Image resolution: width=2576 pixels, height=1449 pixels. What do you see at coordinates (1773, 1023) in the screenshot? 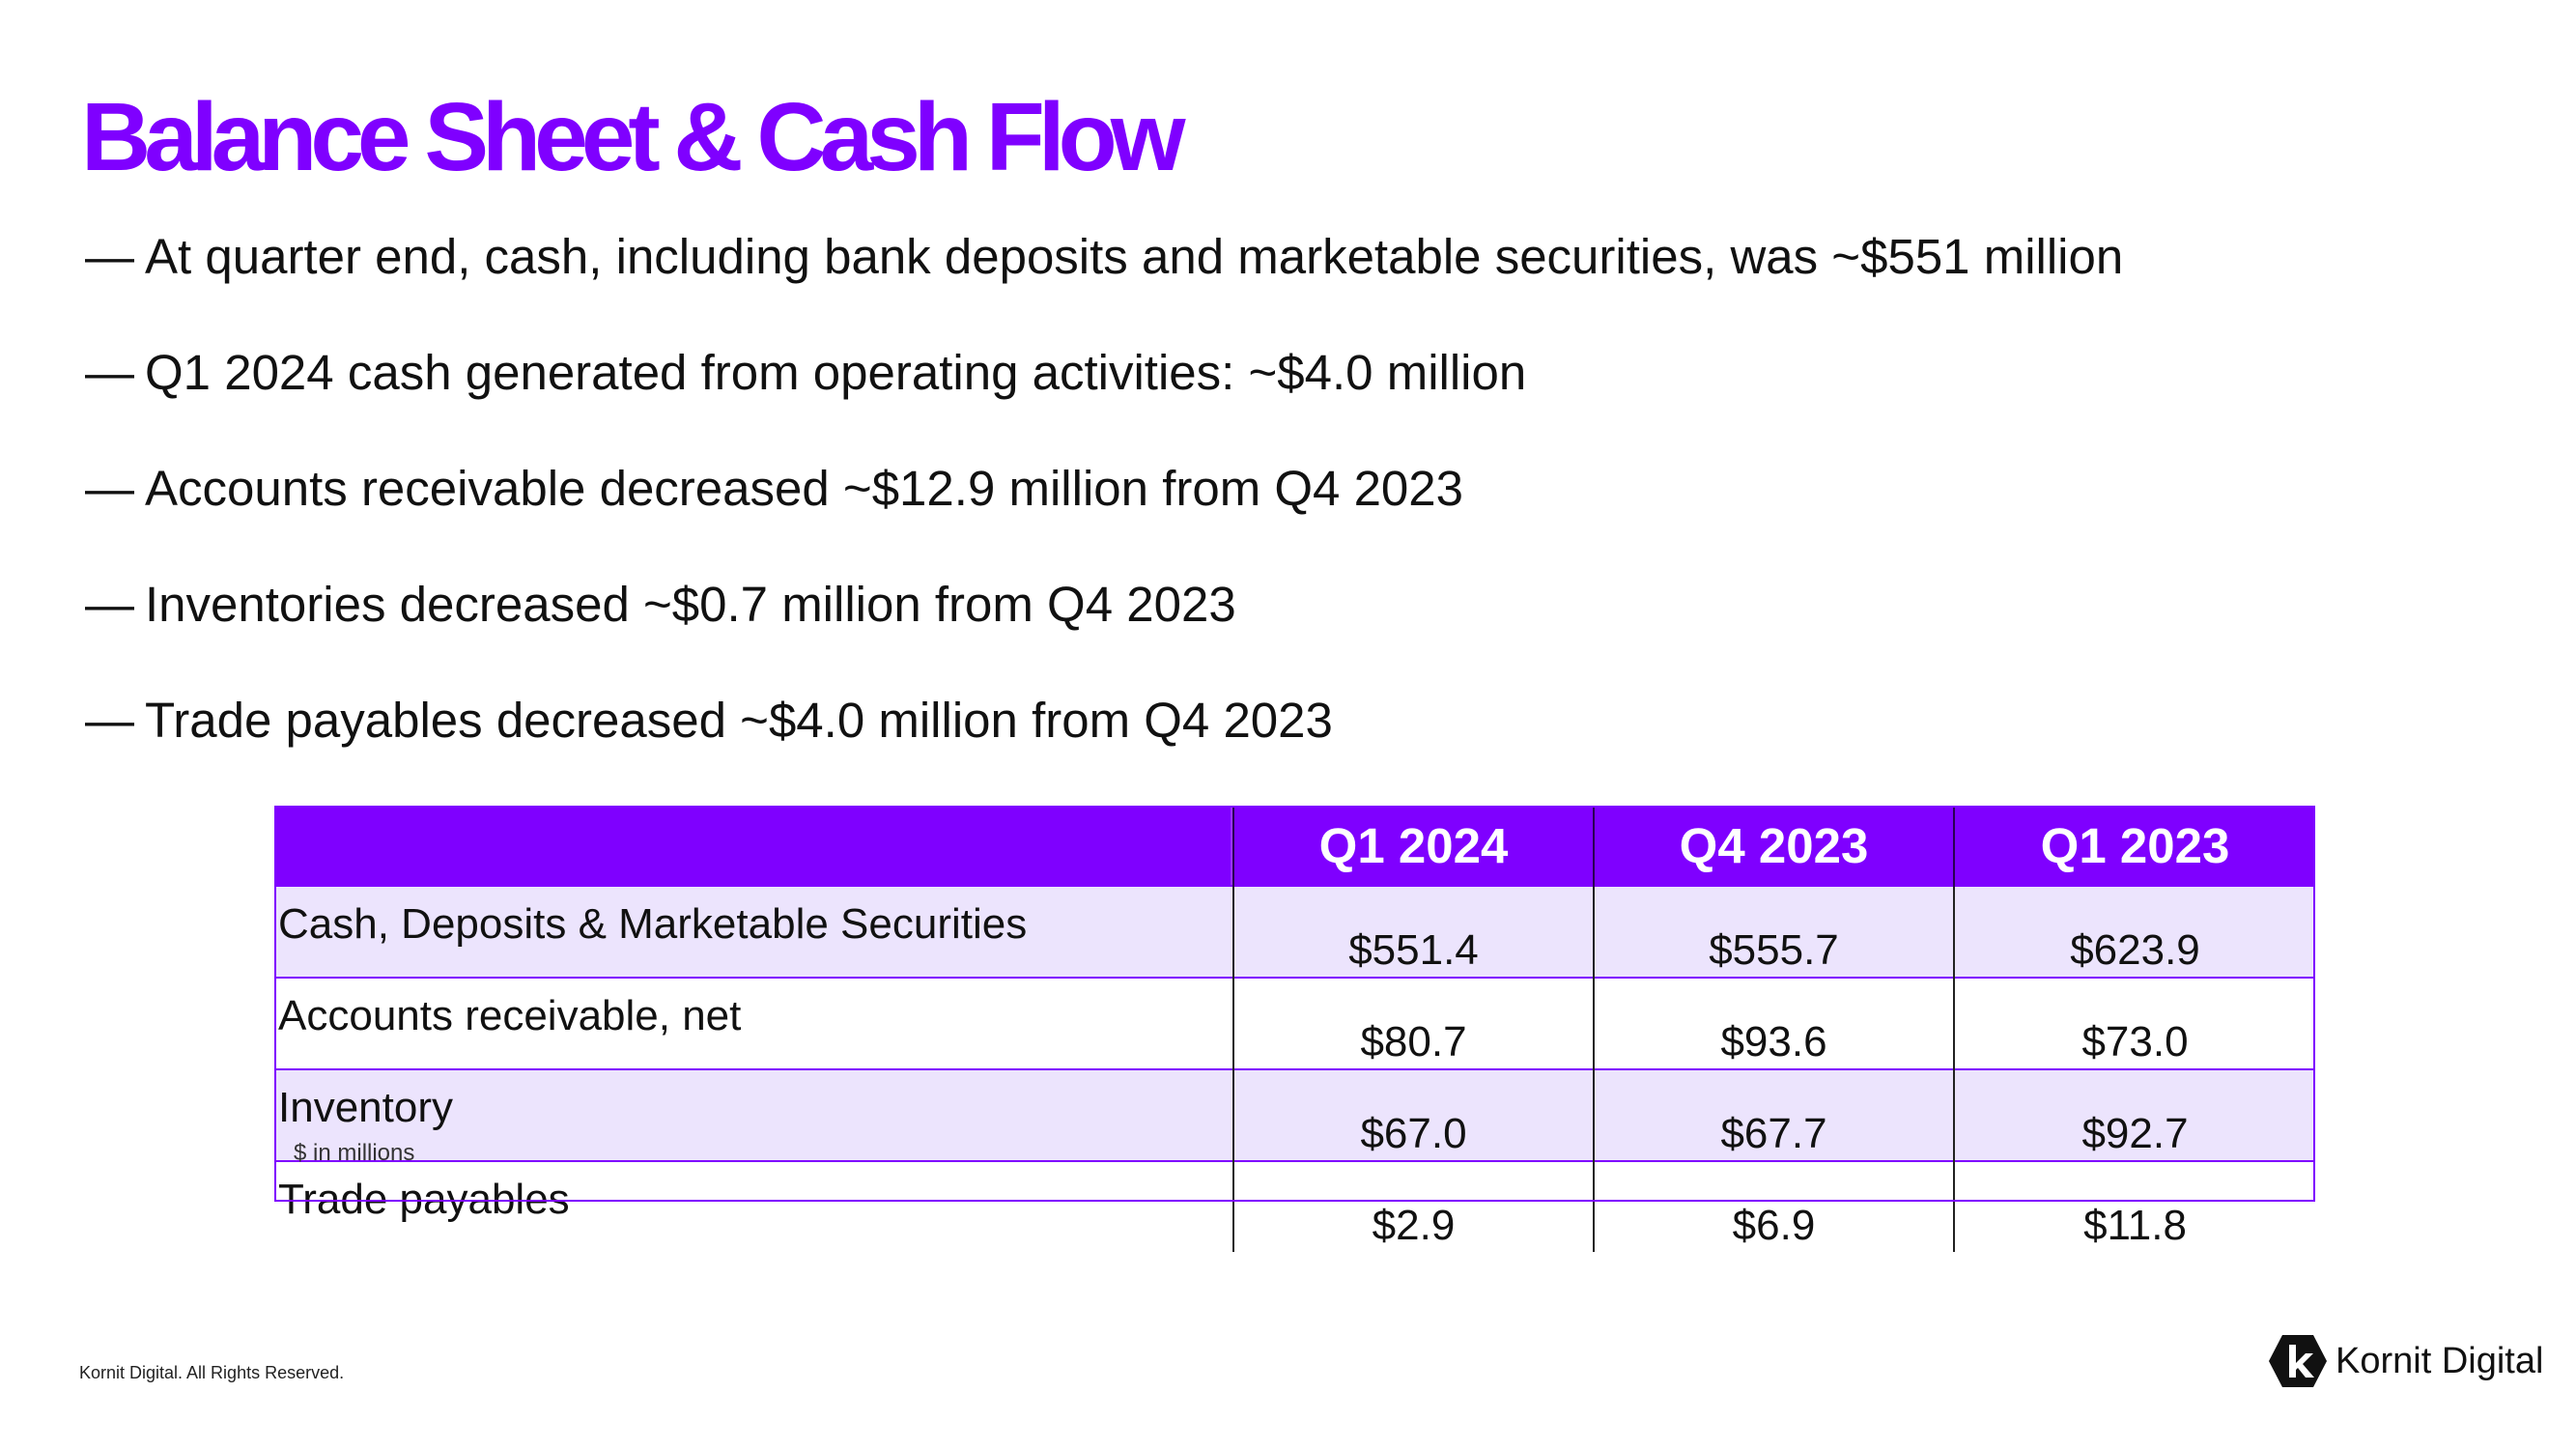
I see `cell-value: $93.6` at bounding box center [1773, 1023].